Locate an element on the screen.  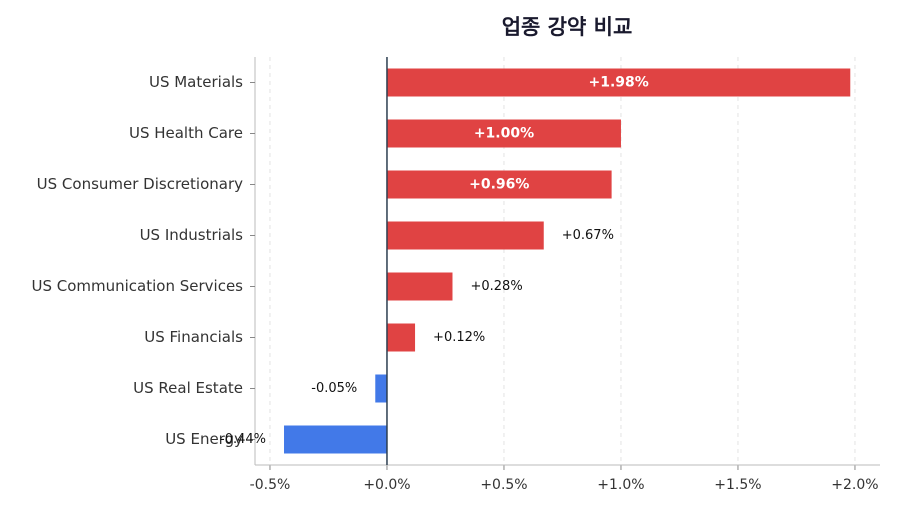
x-tick-label: +0.0% is located at coordinates (386, 485).